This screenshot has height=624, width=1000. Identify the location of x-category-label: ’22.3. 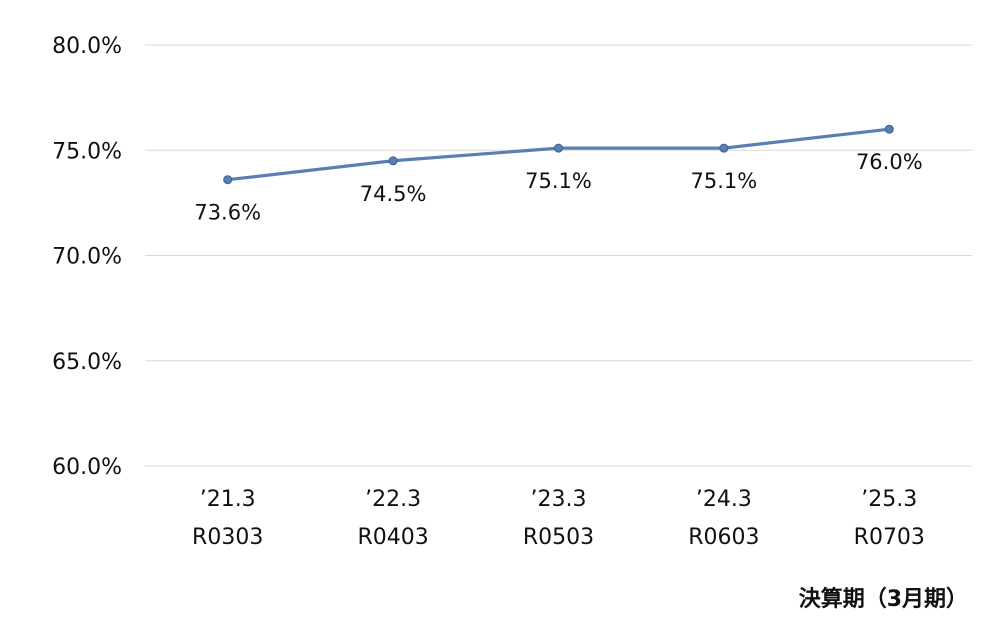
(393, 499).